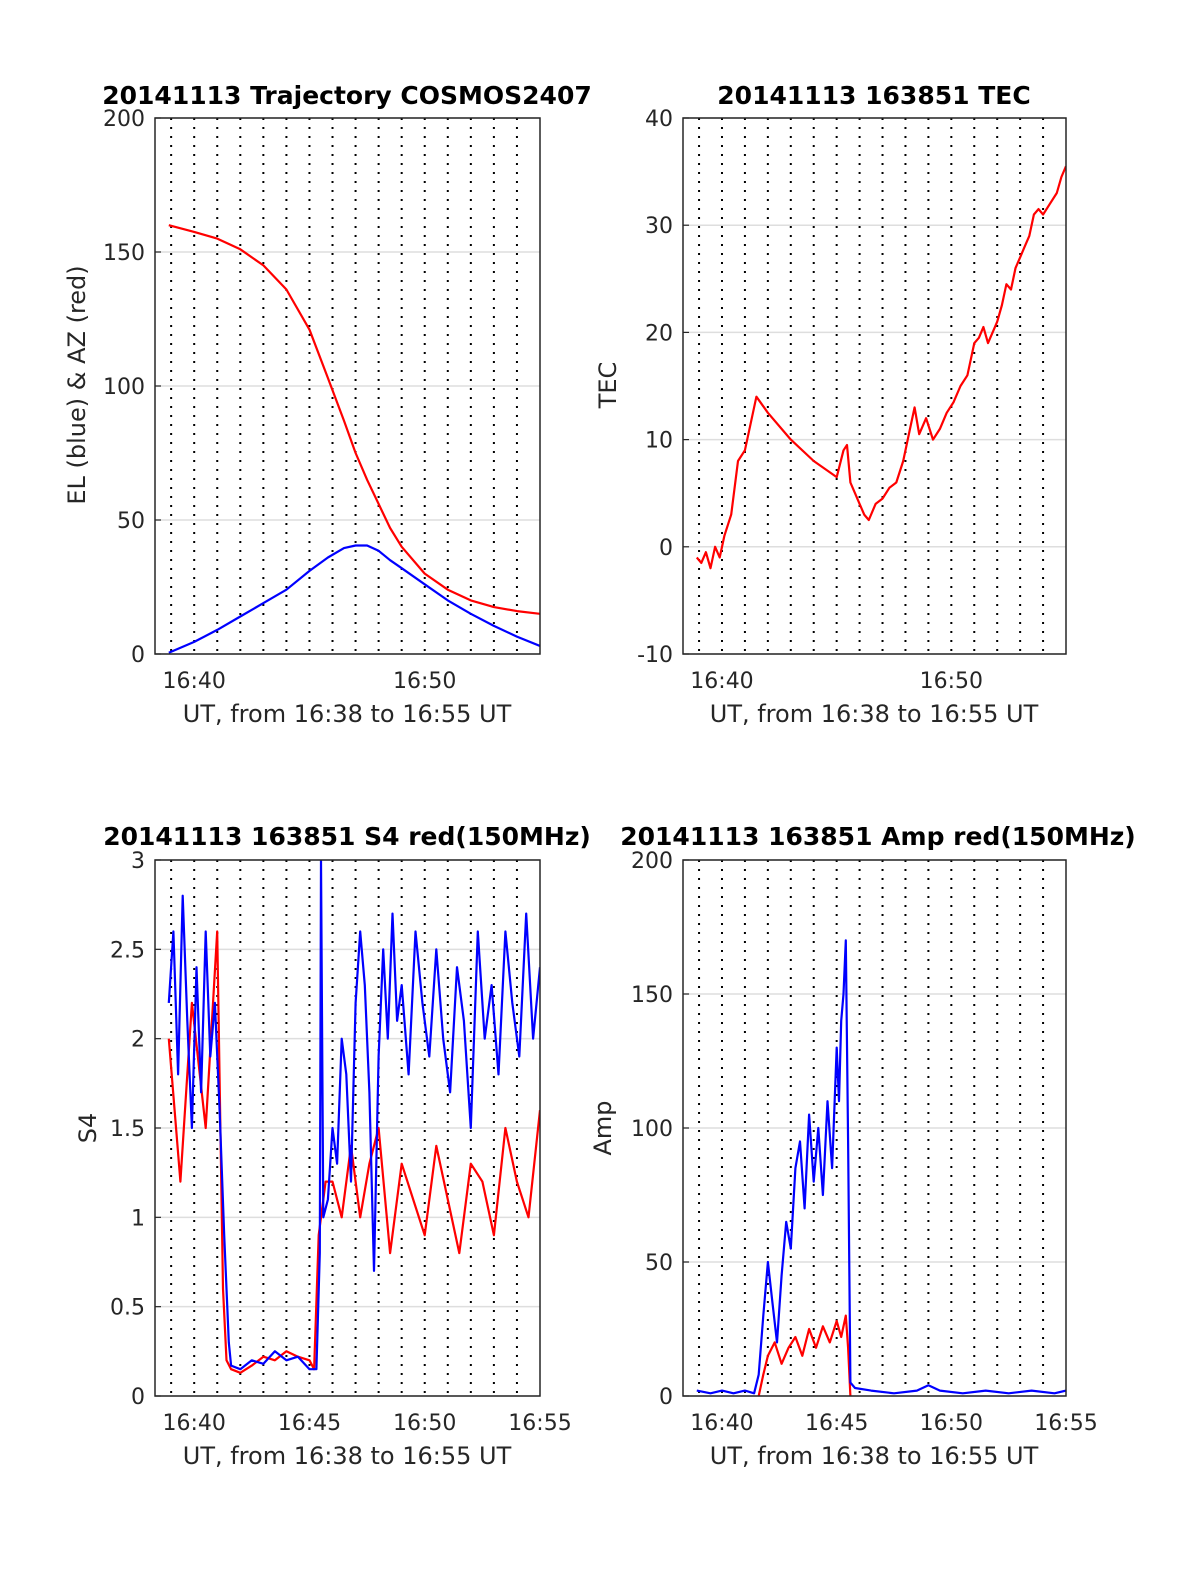 This screenshot has width=1200, height=1575. I want to click on tec-series-line-red, so click(880, 367).